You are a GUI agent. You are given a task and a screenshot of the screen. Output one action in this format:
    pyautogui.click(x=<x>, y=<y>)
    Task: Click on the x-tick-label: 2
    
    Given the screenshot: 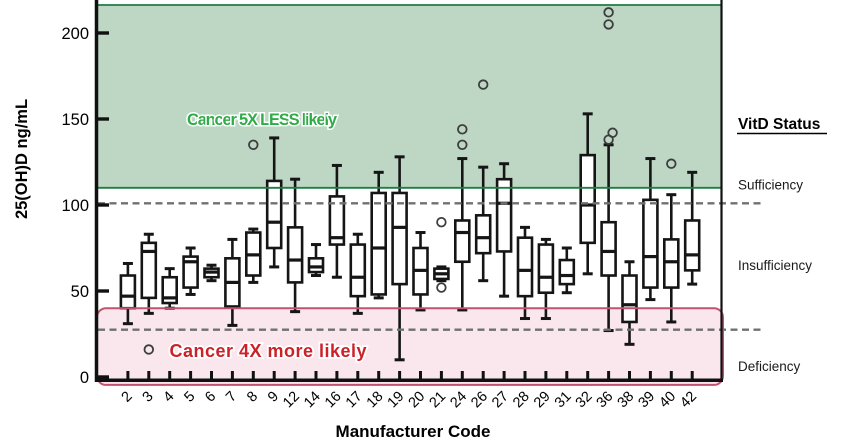 What is the action you would take?
    pyautogui.click(x=127, y=397)
    